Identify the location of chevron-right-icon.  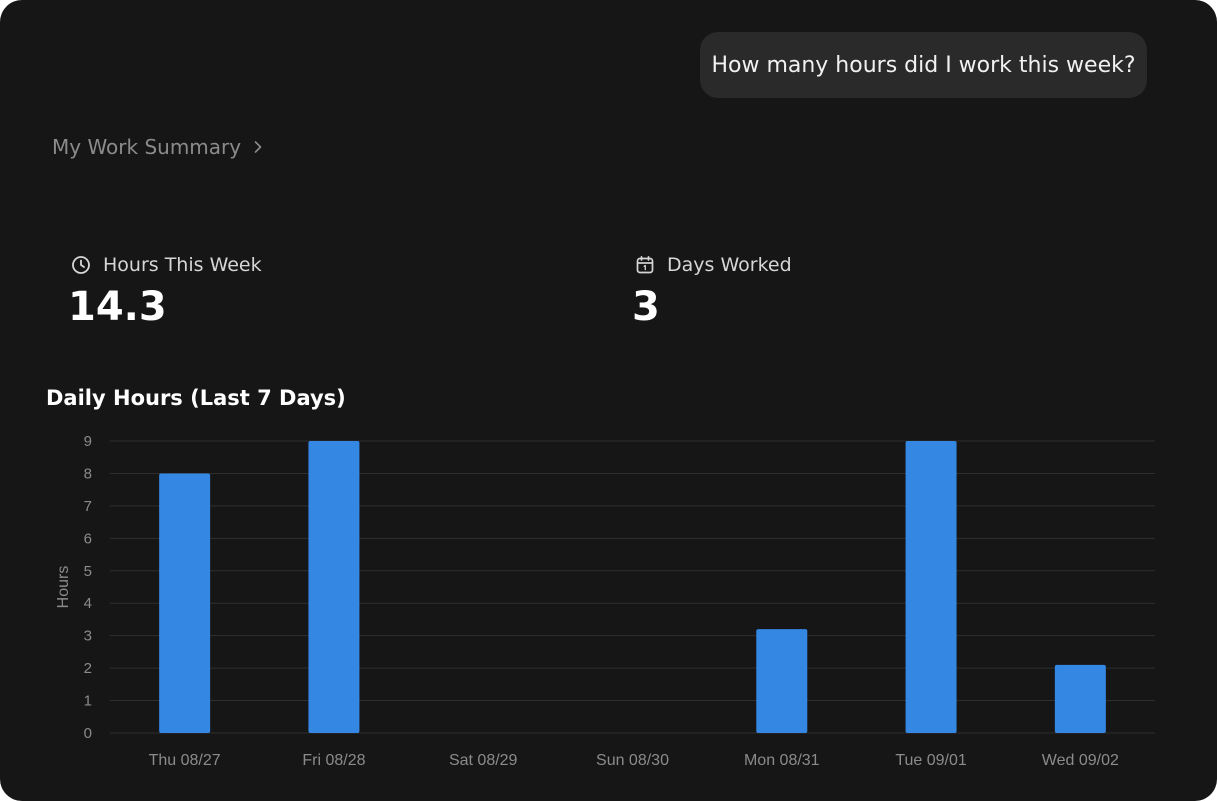
(258, 147).